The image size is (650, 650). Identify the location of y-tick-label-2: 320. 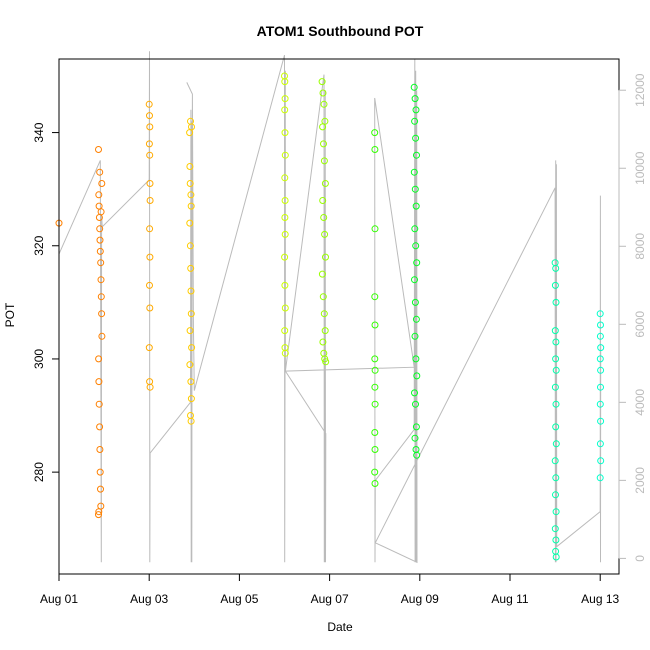
(39, 245).